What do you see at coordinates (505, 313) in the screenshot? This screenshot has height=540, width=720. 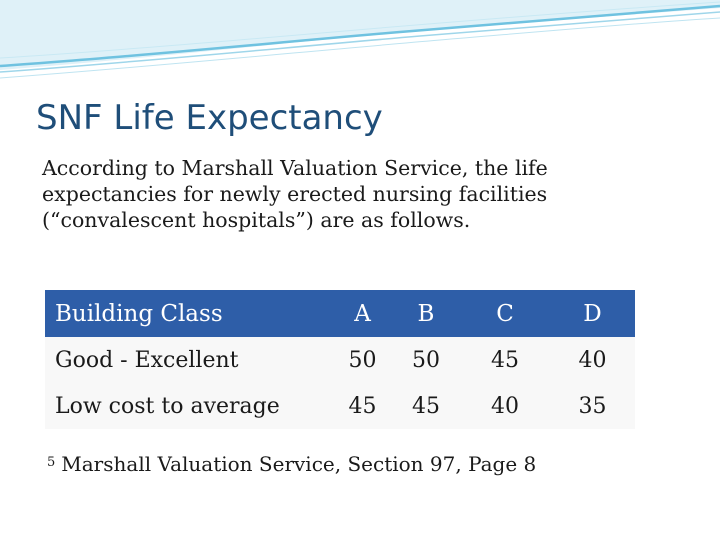 I see `header-class-c: C` at bounding box center [505, 313].